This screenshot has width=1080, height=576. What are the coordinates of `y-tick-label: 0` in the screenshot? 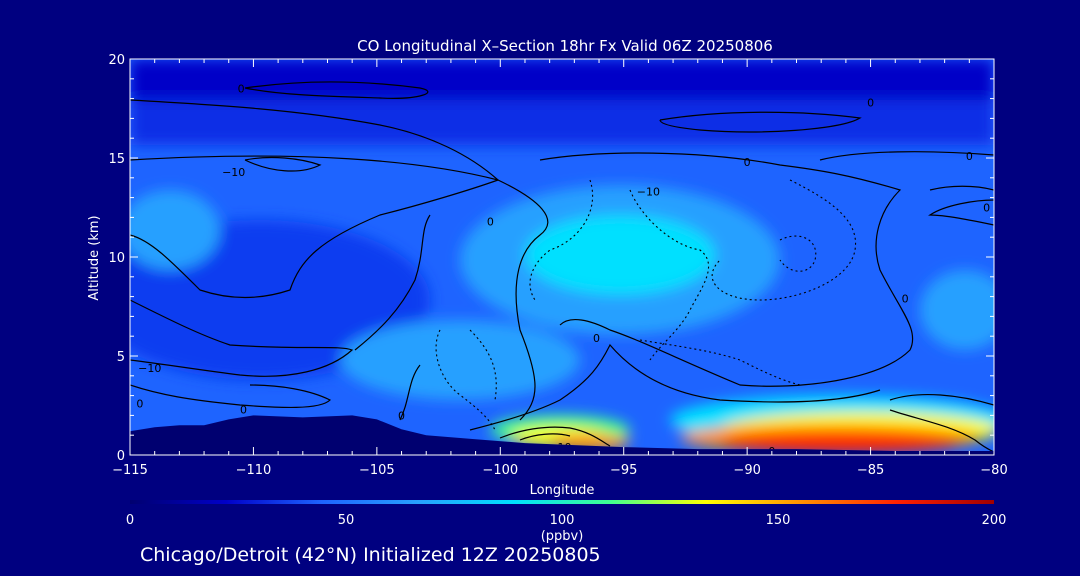 It's located at (121, 456).